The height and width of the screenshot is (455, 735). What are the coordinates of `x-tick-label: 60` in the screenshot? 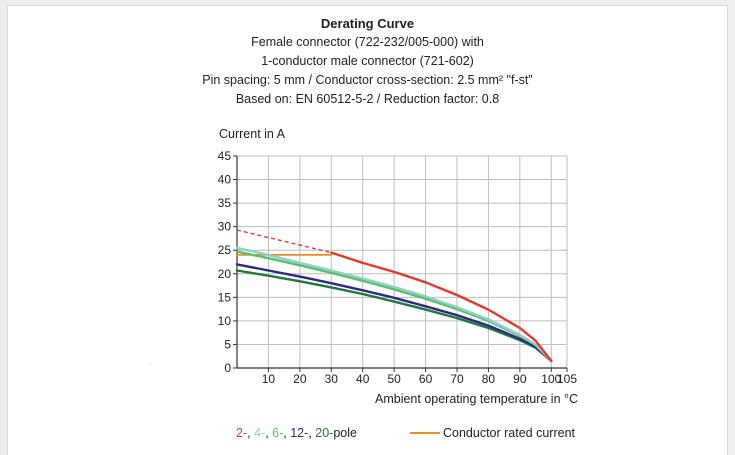 It's located at (426, 379).